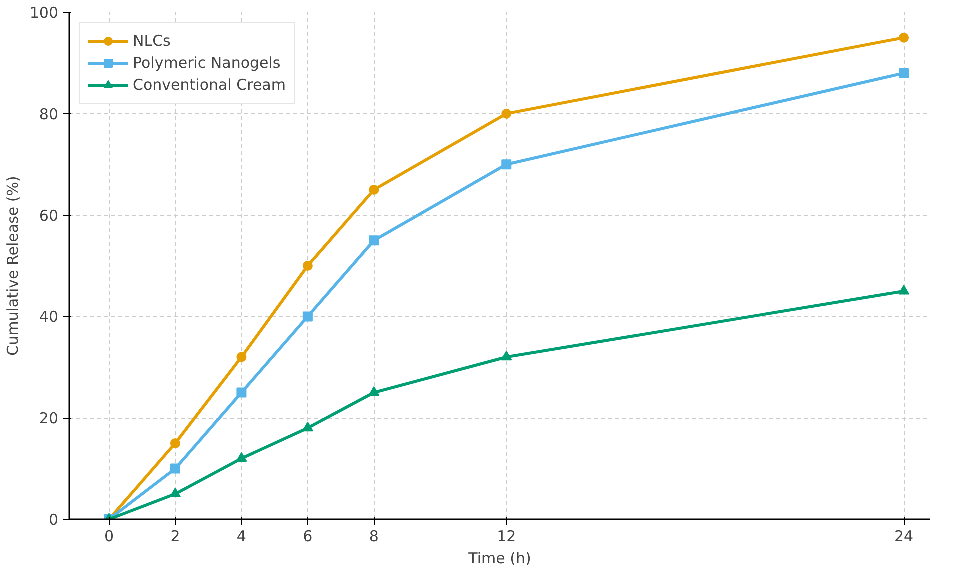 Image resolution: width=958 pixels, height=577 pixels. What do you see at coordinates (49, 419) in the screenshot?
I see `y-tick-label: 20` at bounding box center [49, 419].